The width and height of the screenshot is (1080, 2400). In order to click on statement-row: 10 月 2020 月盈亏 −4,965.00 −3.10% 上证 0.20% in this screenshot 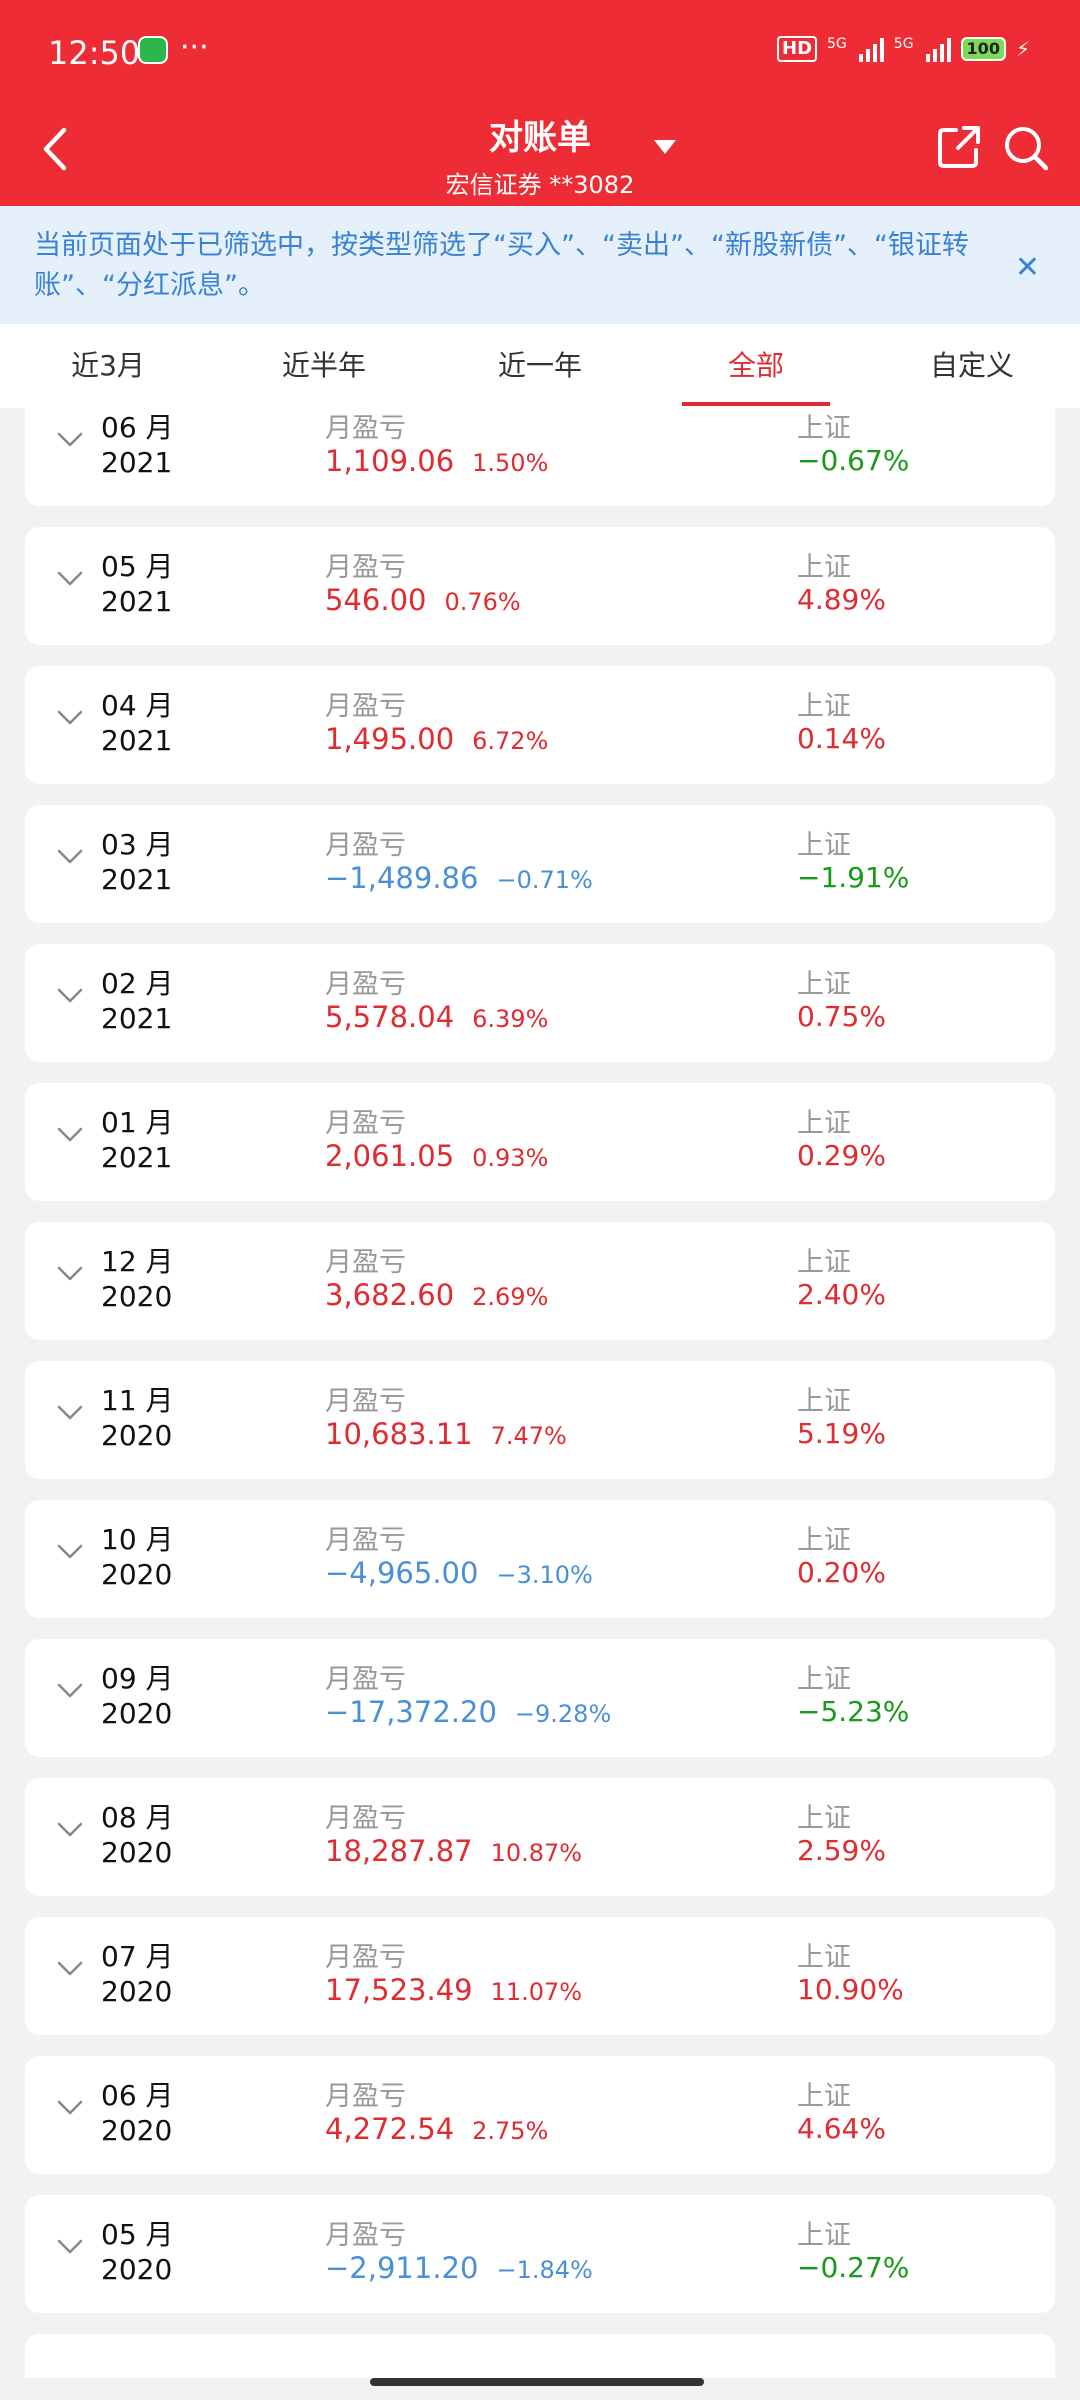, I will do `click(540, 1559)`.